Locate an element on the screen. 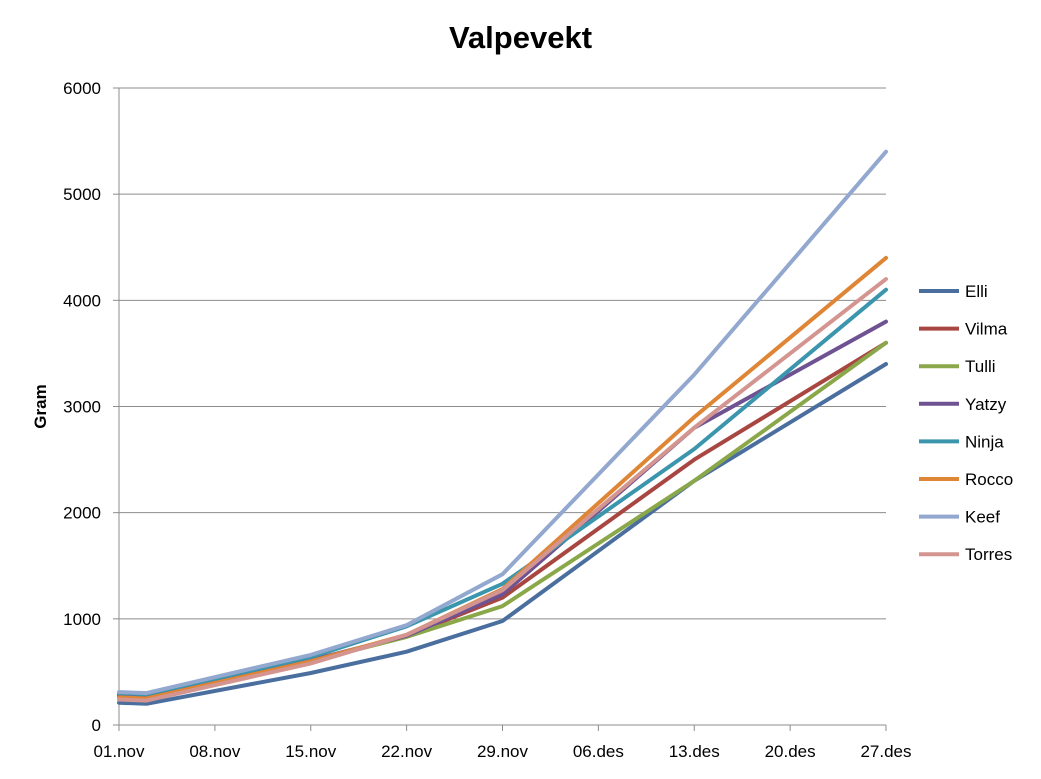 This screenshot has width=1041, height=779. x-tick-label: 06.des is located at coordinates (598, 751).